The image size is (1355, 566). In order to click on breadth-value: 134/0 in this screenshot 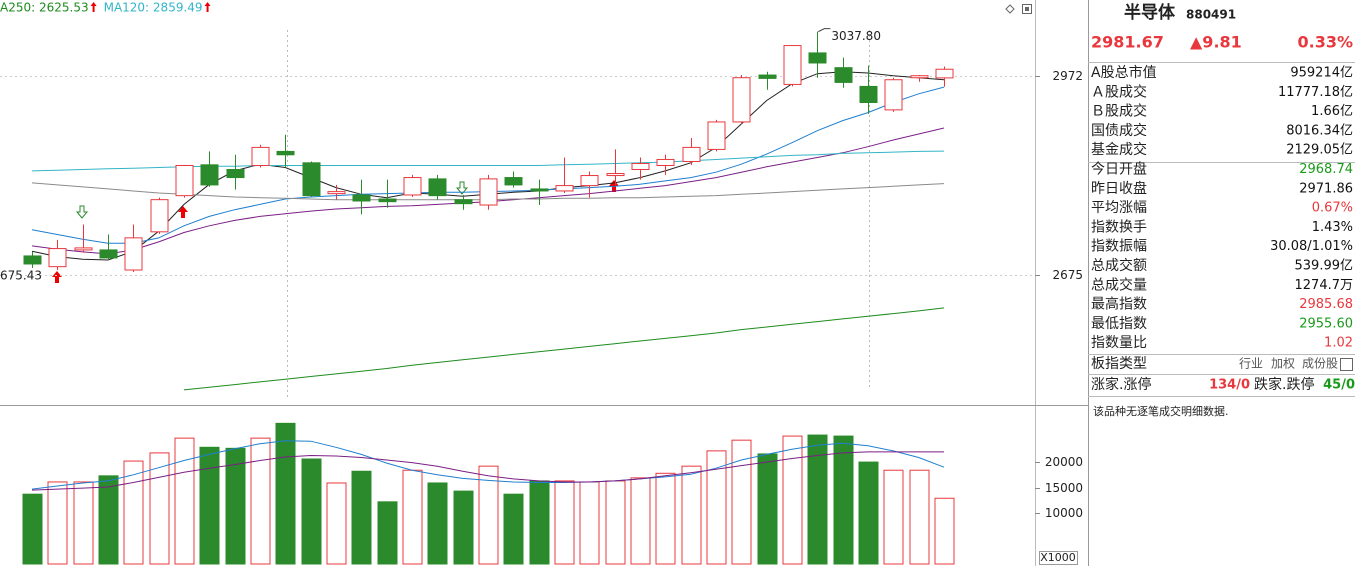, I will do `click(1229, 385)`.